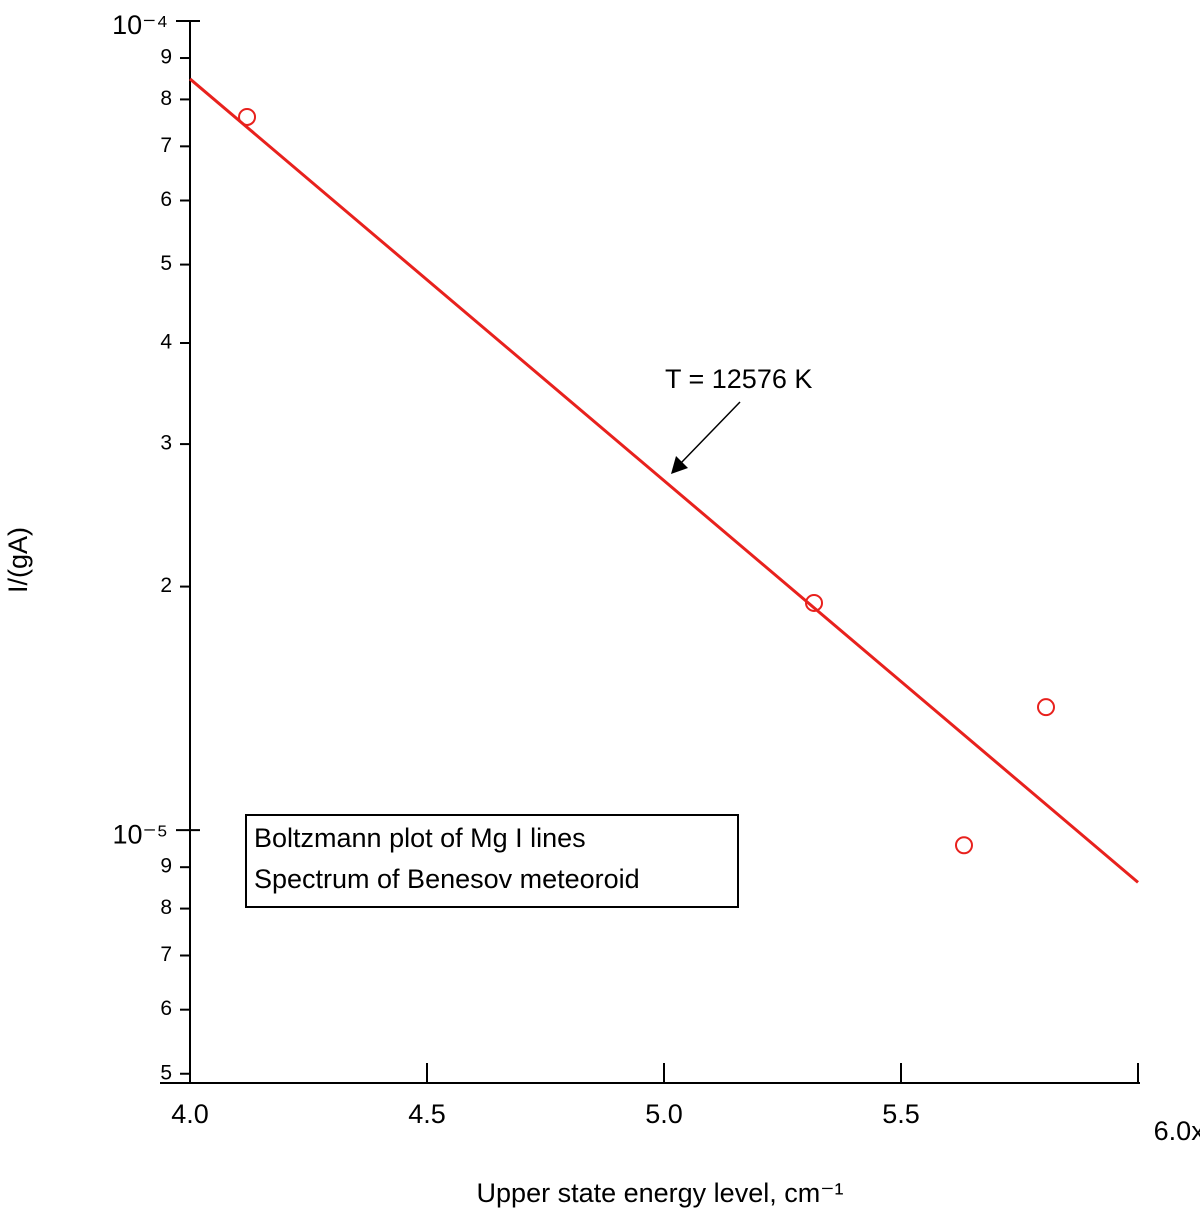  I want to click on y-tick-label: 3, so click(166, 443).